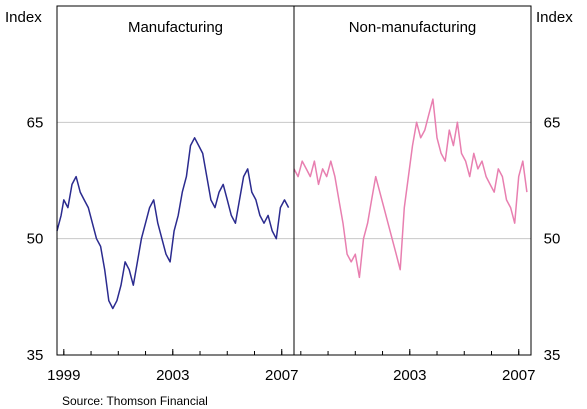 This screenshot has height=409, width=587. What do you see at coordinates (175, 27) in the screenshot?
I see `panel-title: Manufacturing` at bounding box center [175, 27].